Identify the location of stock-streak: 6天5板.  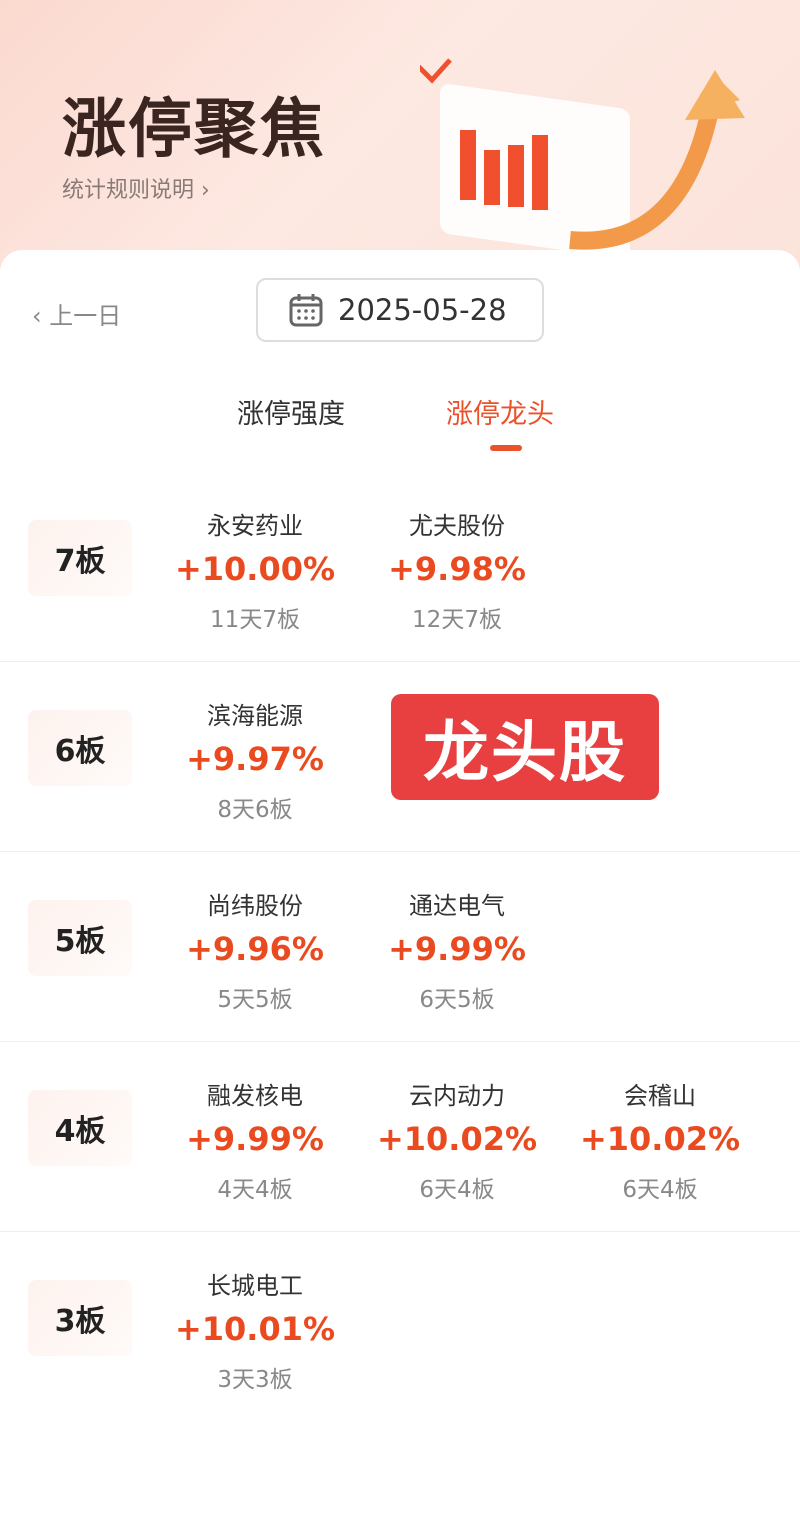
(457, 1000).